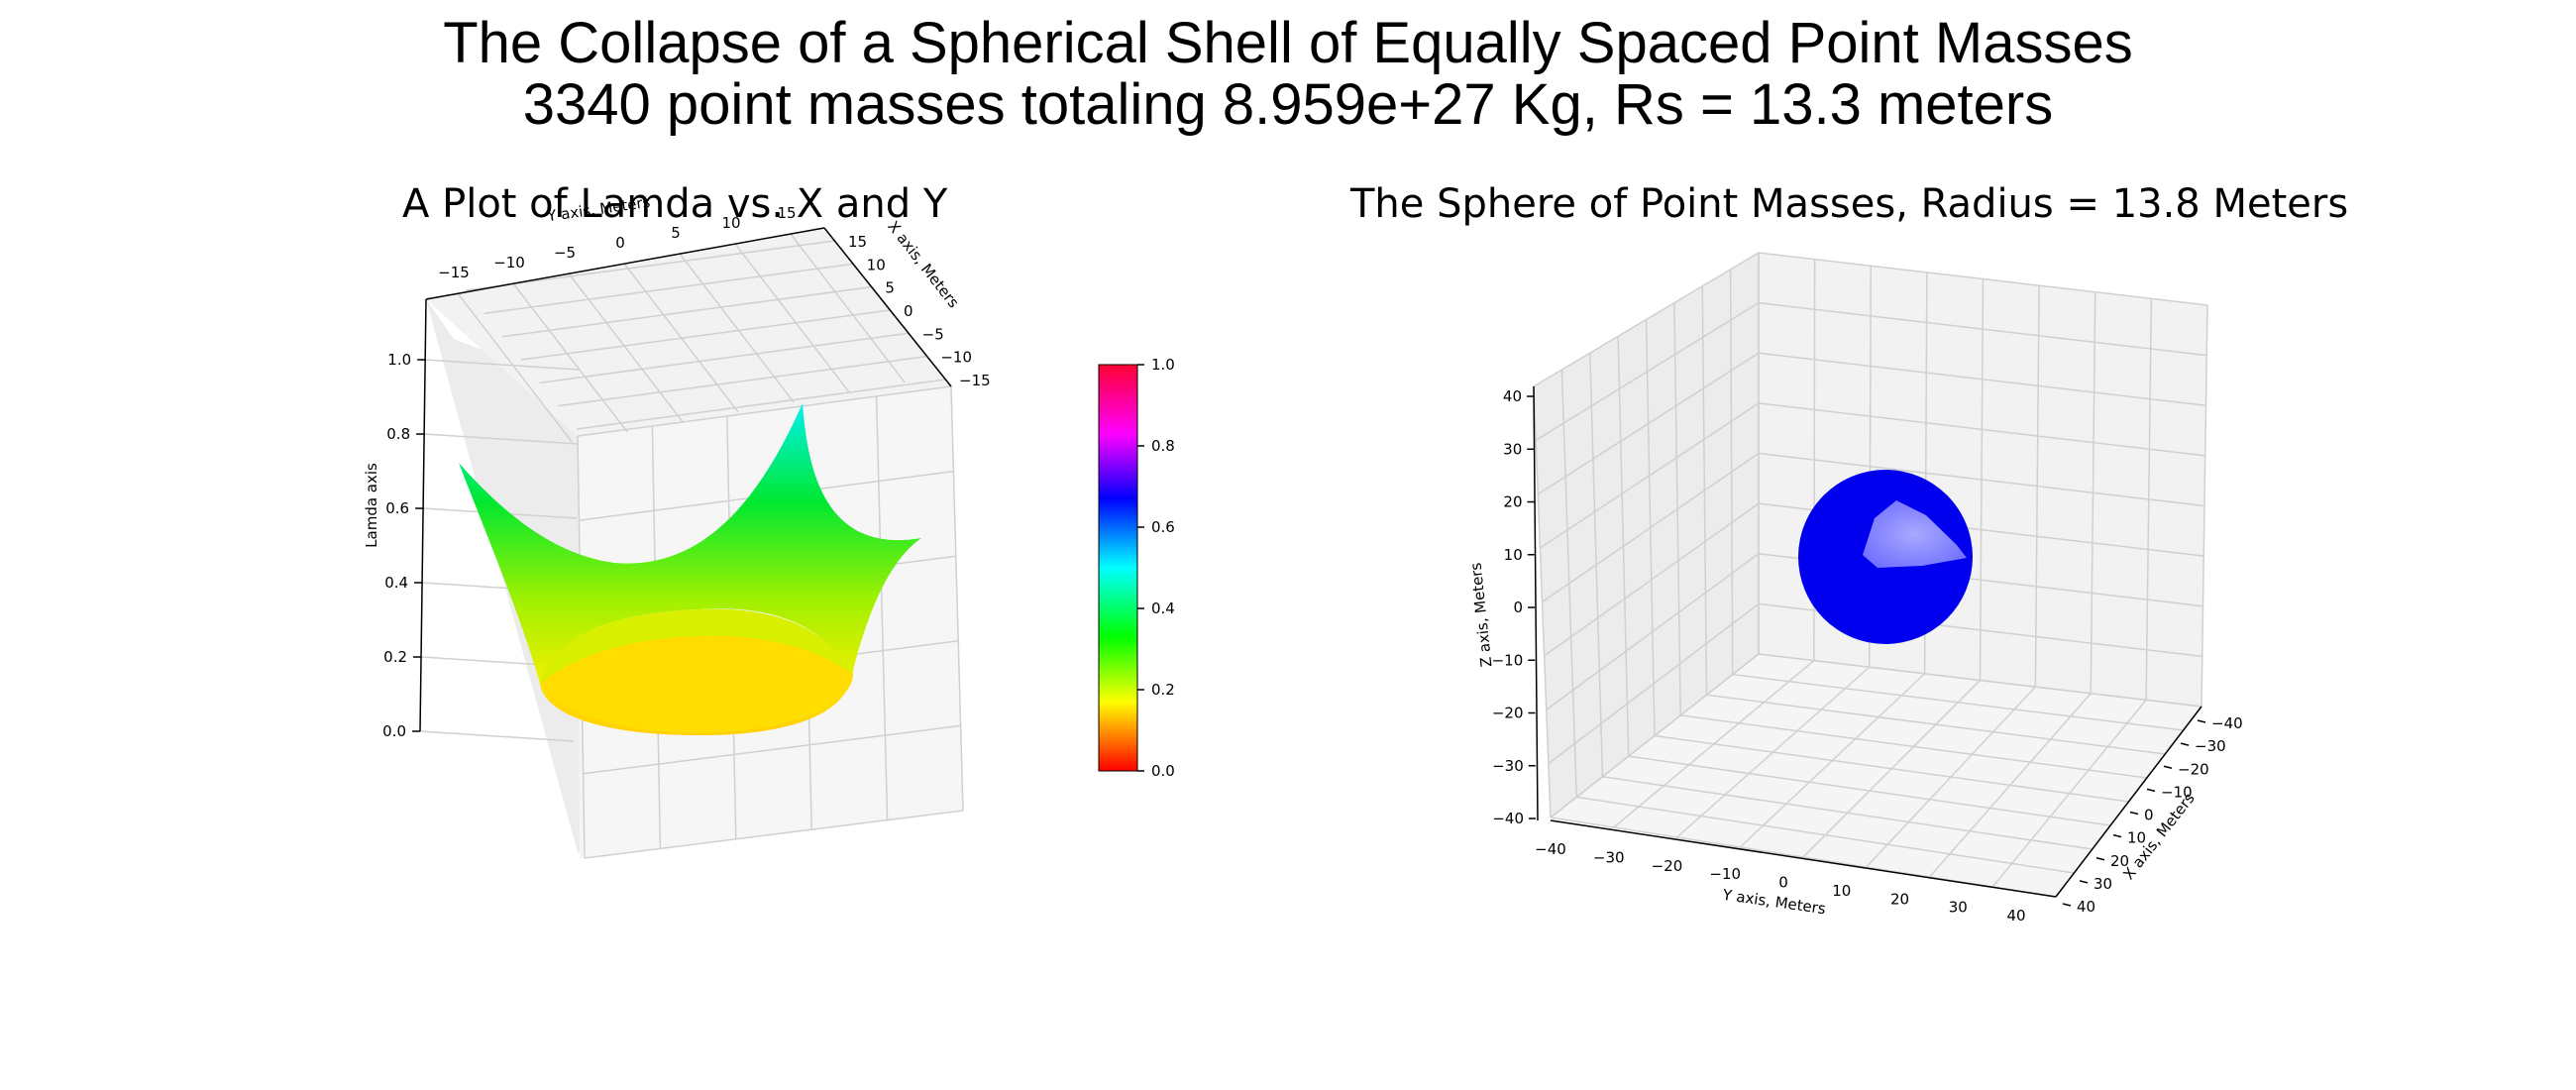 The width and height of the screenshot is (2576, 1090). I want to click on y-axis-line-r, so click(1804, 858).